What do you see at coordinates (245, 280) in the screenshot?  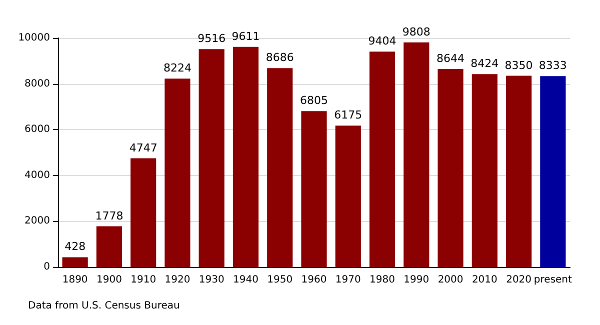 I see `x-tick-label: 1940` at bounding box center [245, 280].